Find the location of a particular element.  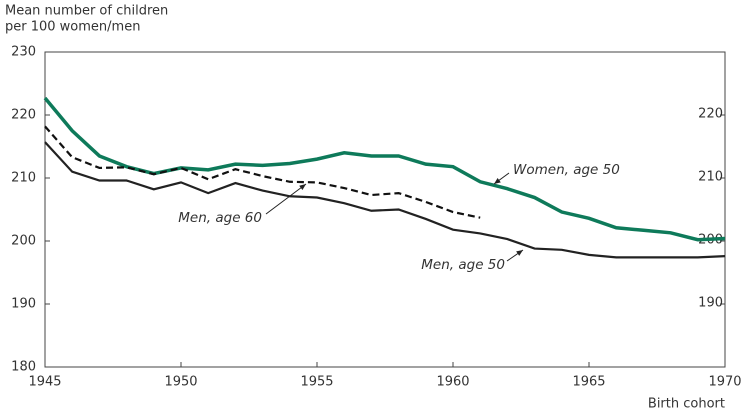

x-tick-label: 1970 is located at coordinates (724, 382).